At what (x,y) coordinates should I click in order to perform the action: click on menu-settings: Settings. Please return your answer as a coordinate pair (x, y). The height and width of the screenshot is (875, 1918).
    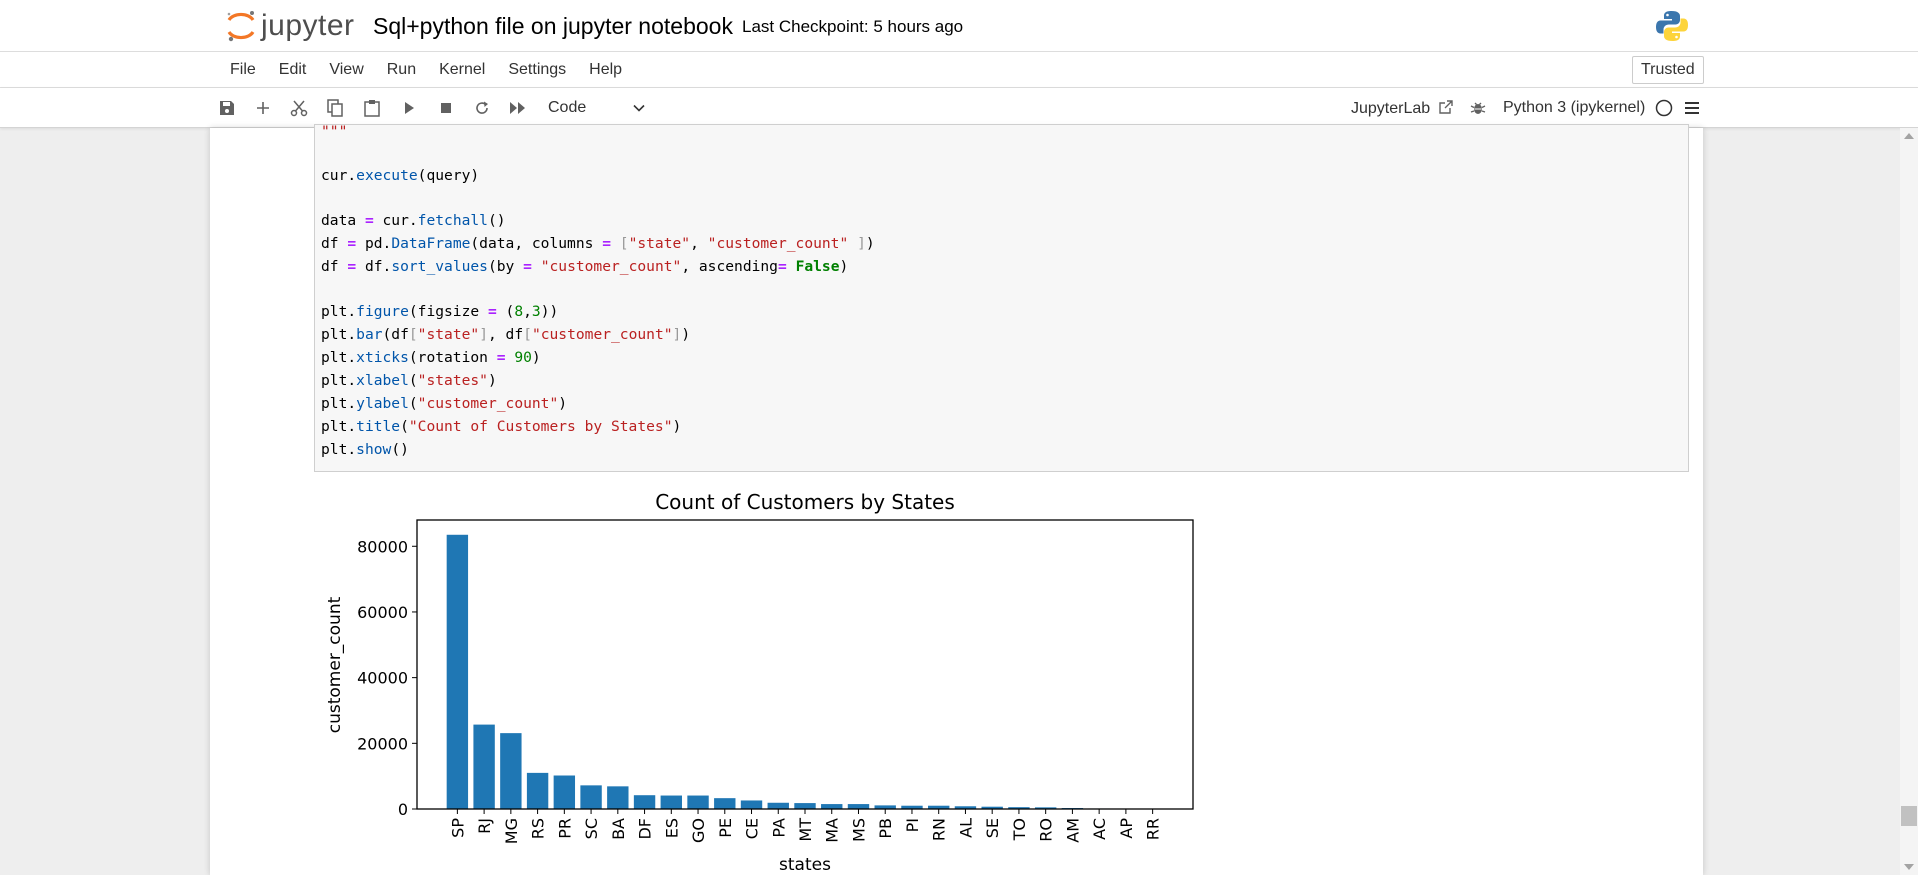
    Looking at the image, I should click on (537, 69).